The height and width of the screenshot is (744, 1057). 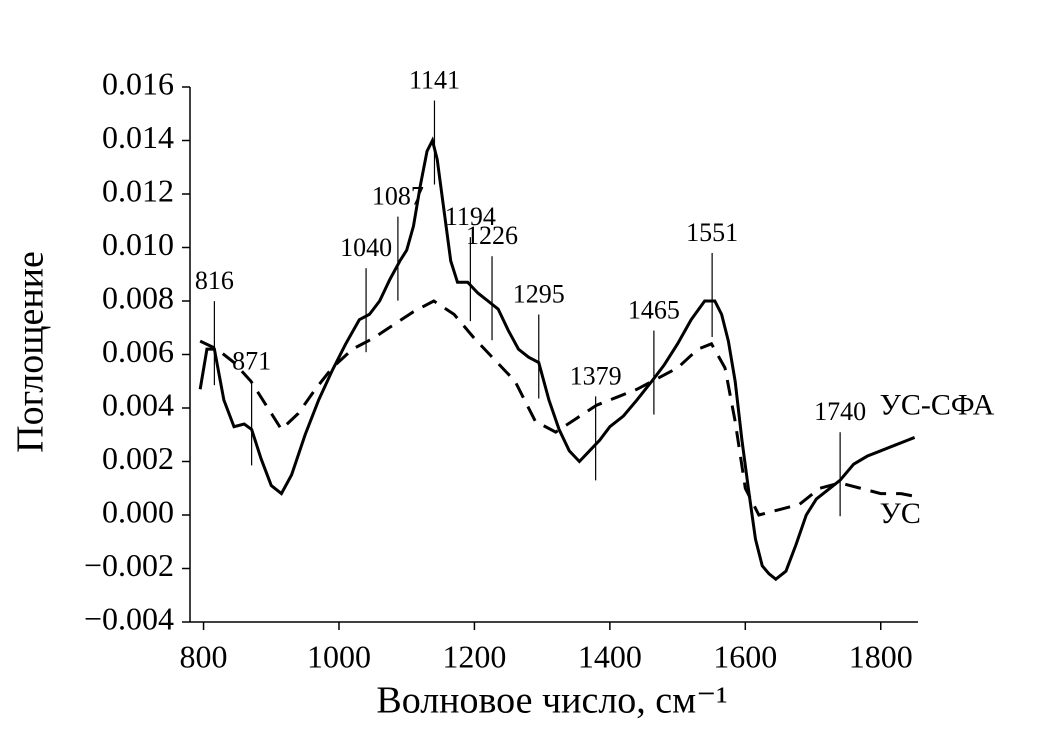 What do you see at coordinates (654, 310) in the screenshot?
I see `peak-label: 1465` at bounding box center [654, 310].